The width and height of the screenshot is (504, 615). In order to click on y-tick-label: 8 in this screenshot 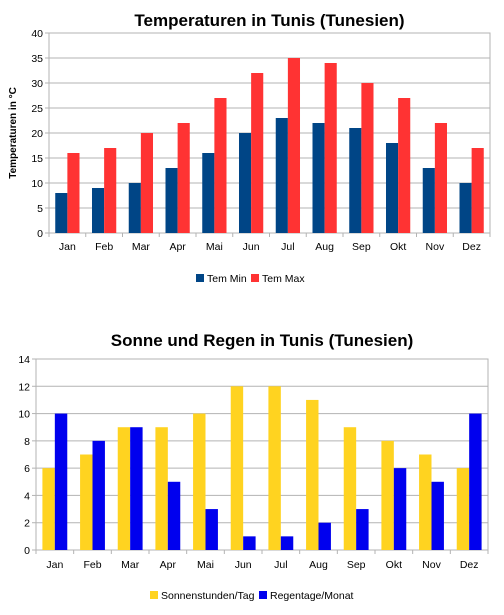, I will do `click(27, 442)`.